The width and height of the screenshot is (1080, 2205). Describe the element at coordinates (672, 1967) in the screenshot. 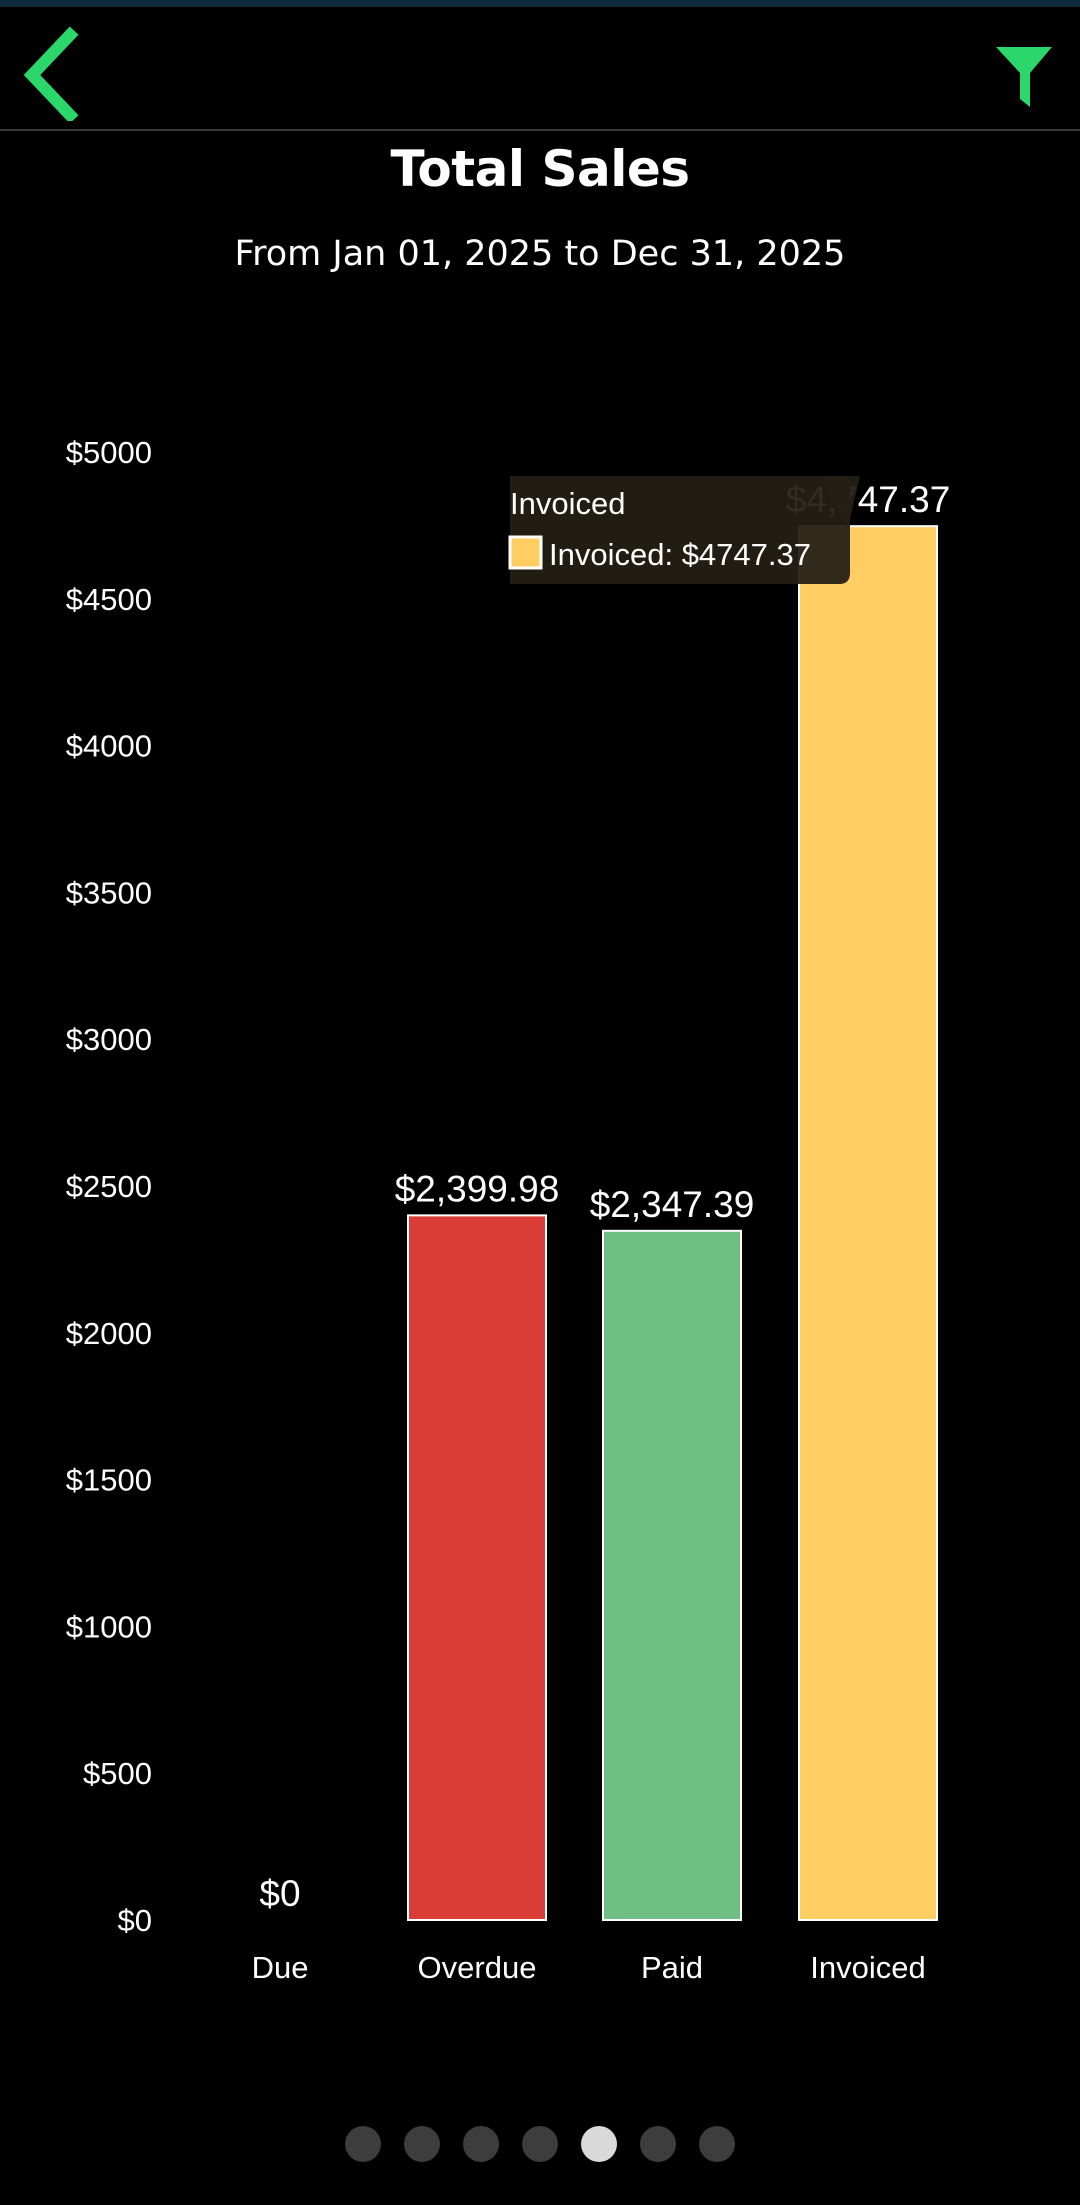

I see `x-tick-label: Paid` at that location.